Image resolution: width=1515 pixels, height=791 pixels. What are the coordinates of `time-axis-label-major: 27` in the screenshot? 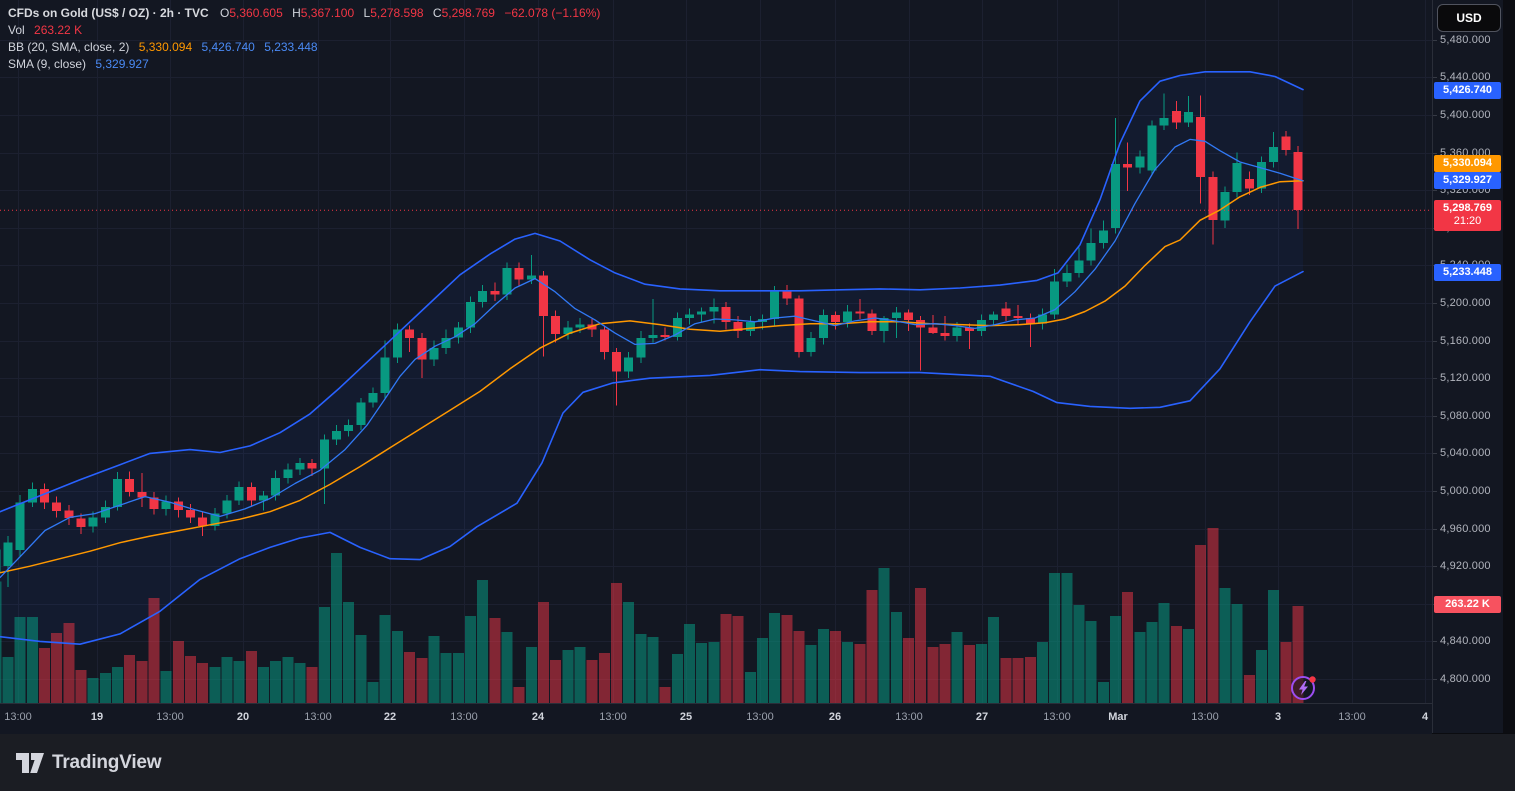 It's located at (982, 717).